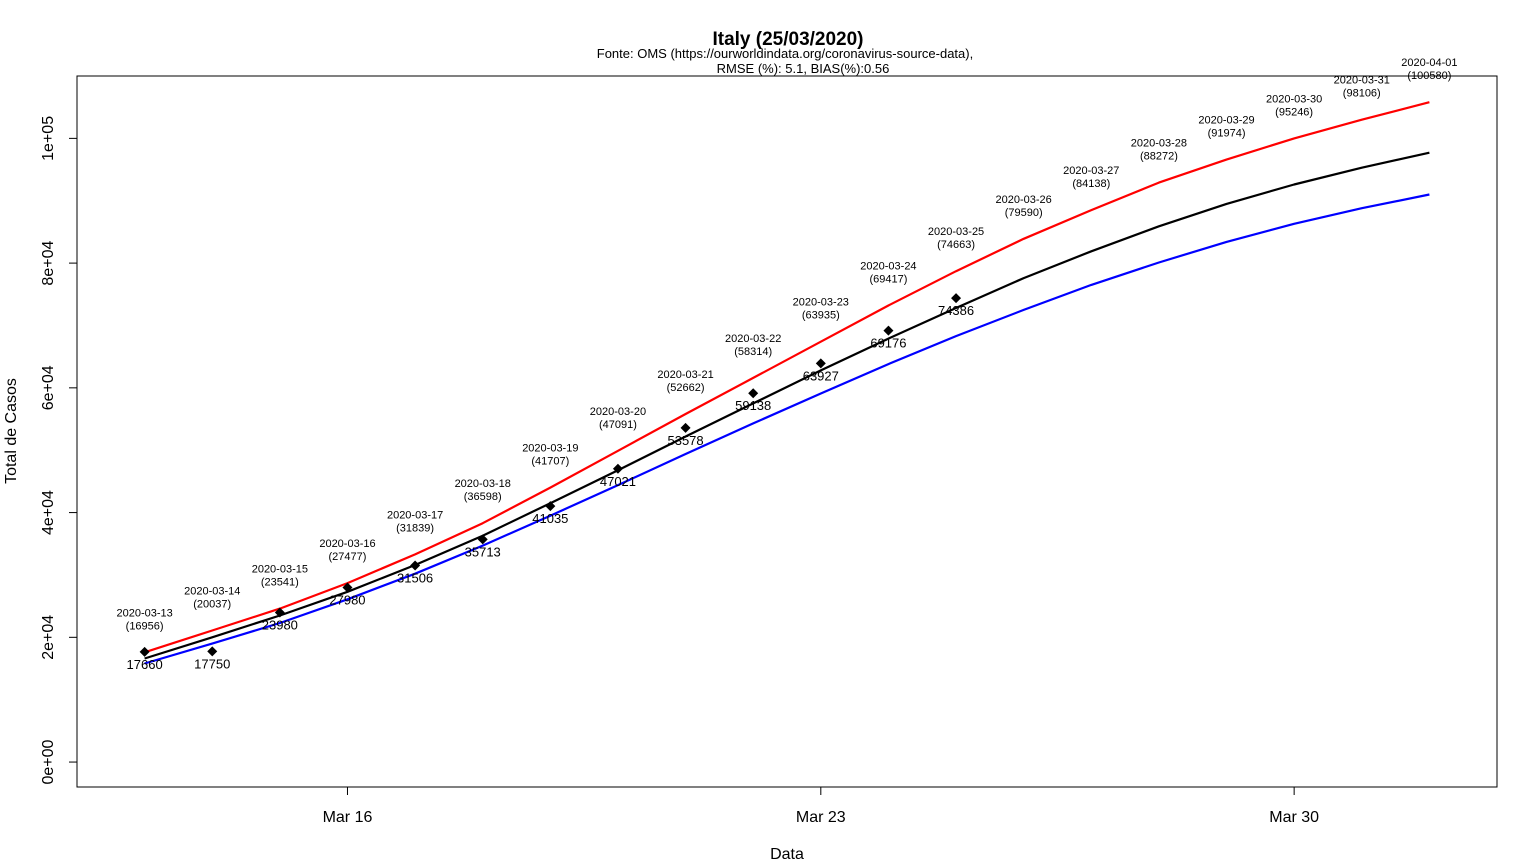 This screenshot has width=1536, height=864. What do you see at coordinates (48, 138) in the screenshot?
I see `y-tick-label: 1e+05` at bounding box center [48, 138].